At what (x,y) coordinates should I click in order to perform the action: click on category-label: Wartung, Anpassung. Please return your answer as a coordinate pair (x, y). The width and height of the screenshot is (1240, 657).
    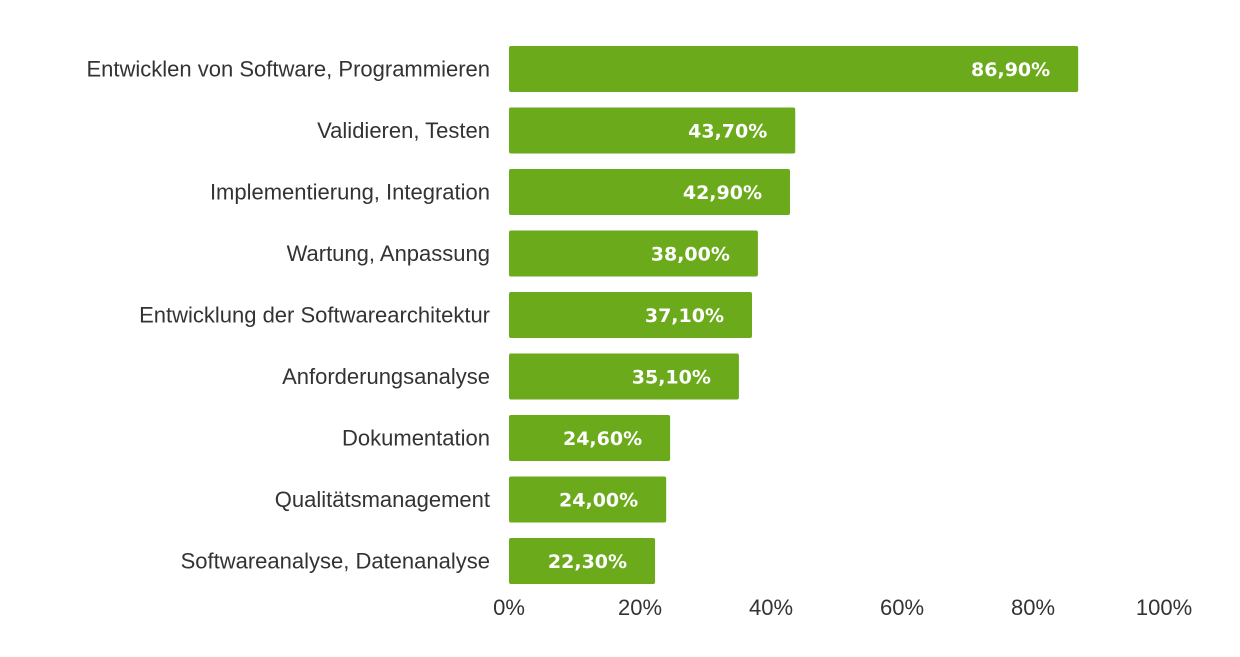
    Looking at the image, I should click on (388, 253).